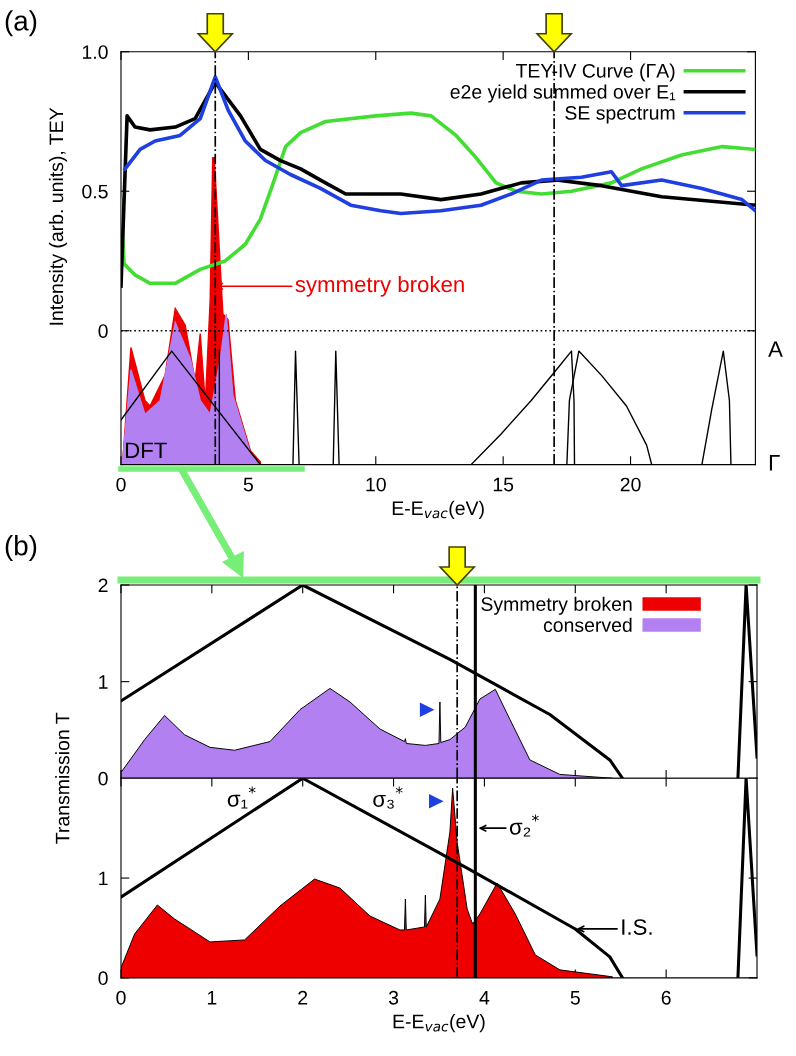  I want to click on y-axis-title: Transmission T, so click(62, 778).